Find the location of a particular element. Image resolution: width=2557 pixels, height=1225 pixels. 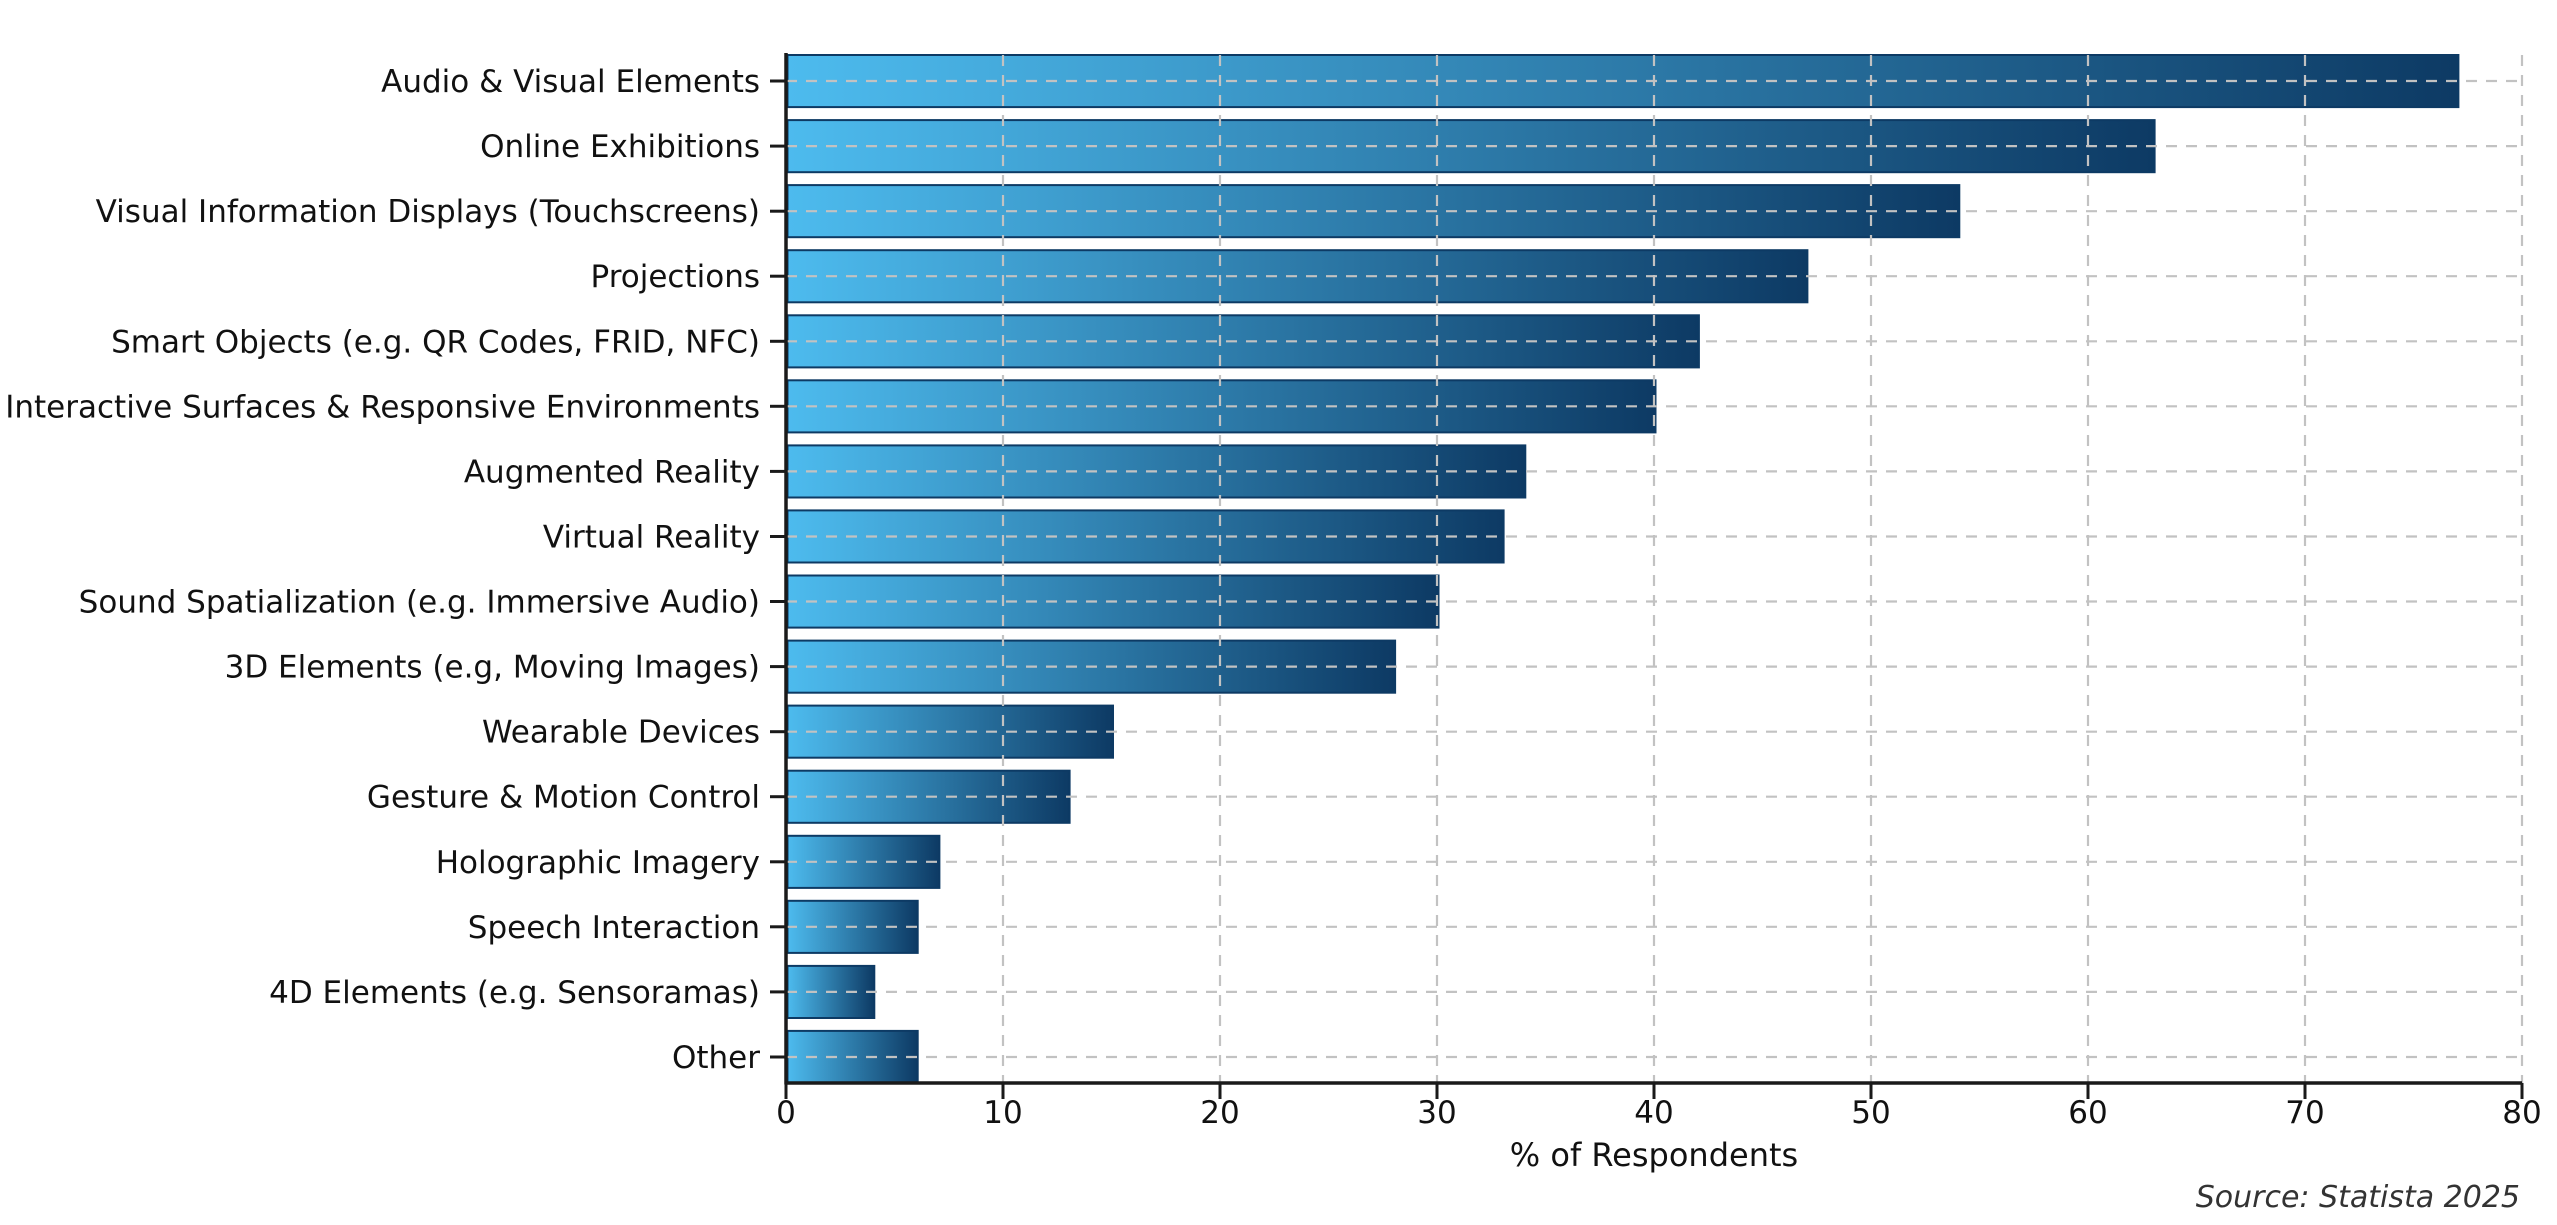

category-label: Online Exhibitions is located at coordinates (620, 147).